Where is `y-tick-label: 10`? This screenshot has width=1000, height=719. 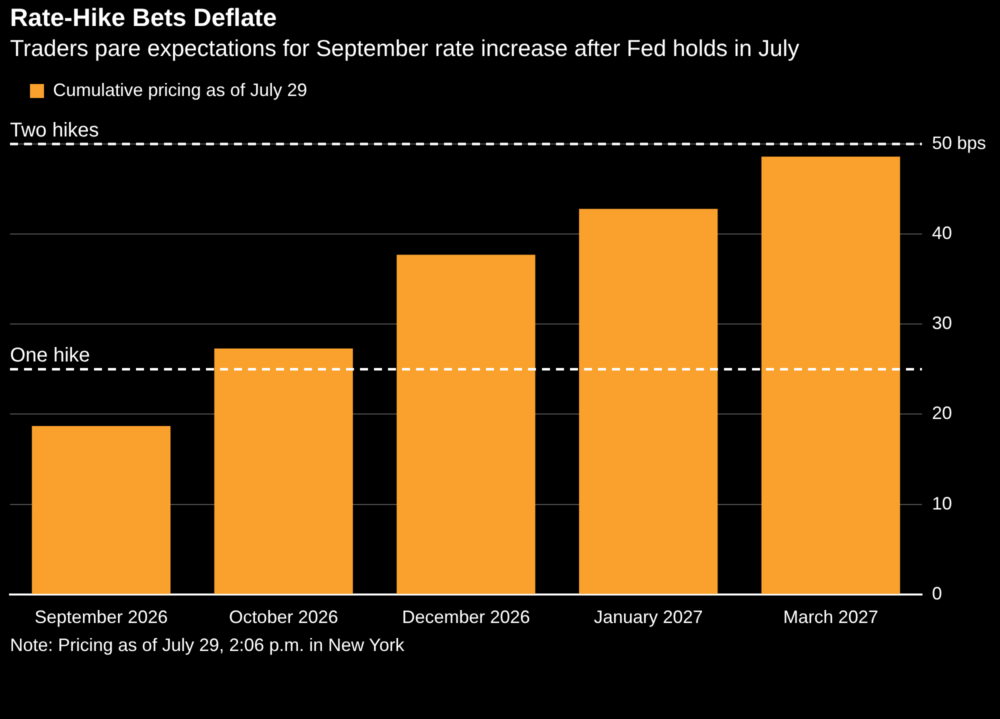
y-tick-label: 10 is located at coordinates (942, 503).